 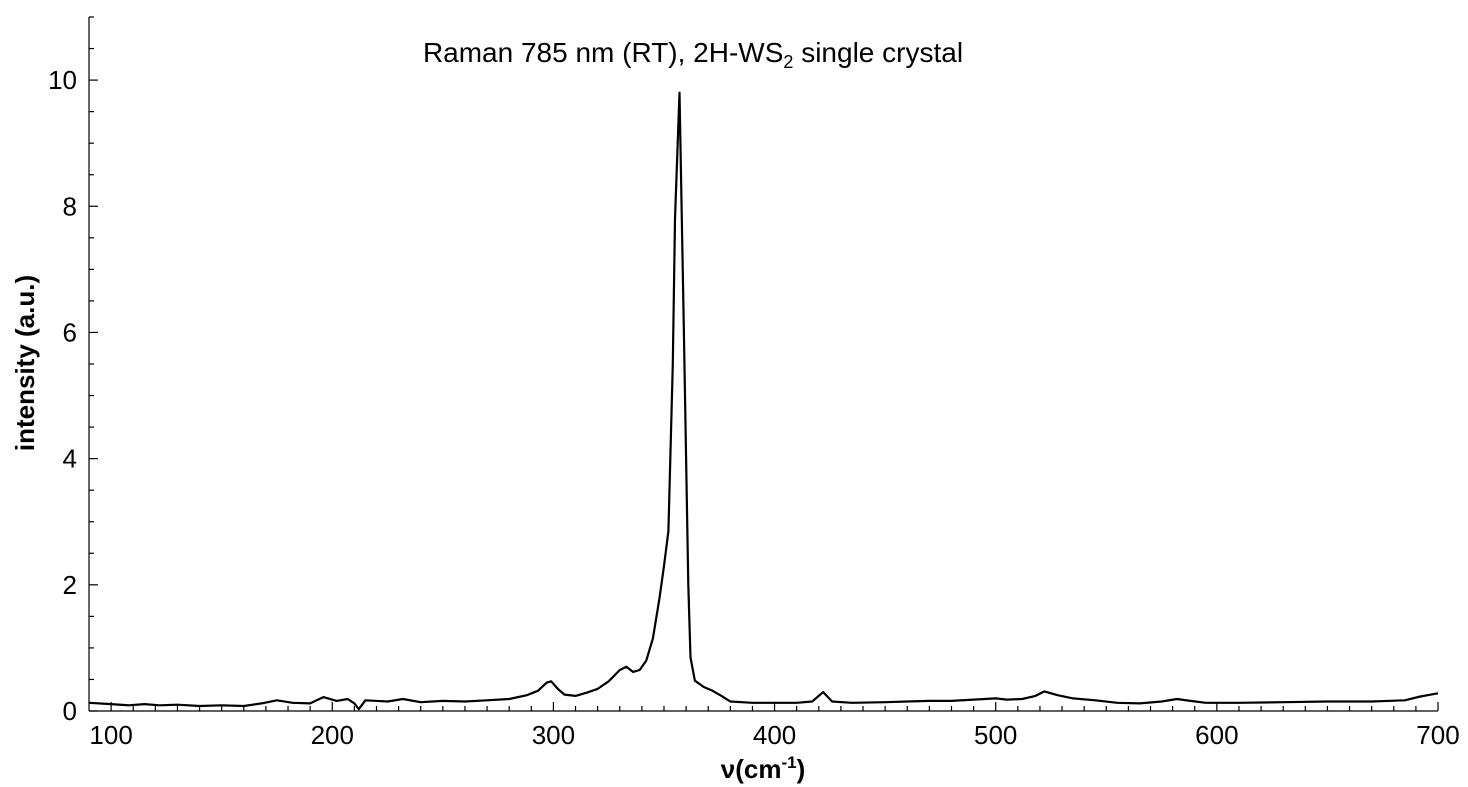 What do you see at coordinates (25, 363) in the screenshot?
I see `y-axis-label: intensity (a.u.)` at bounding box center [25, 363].